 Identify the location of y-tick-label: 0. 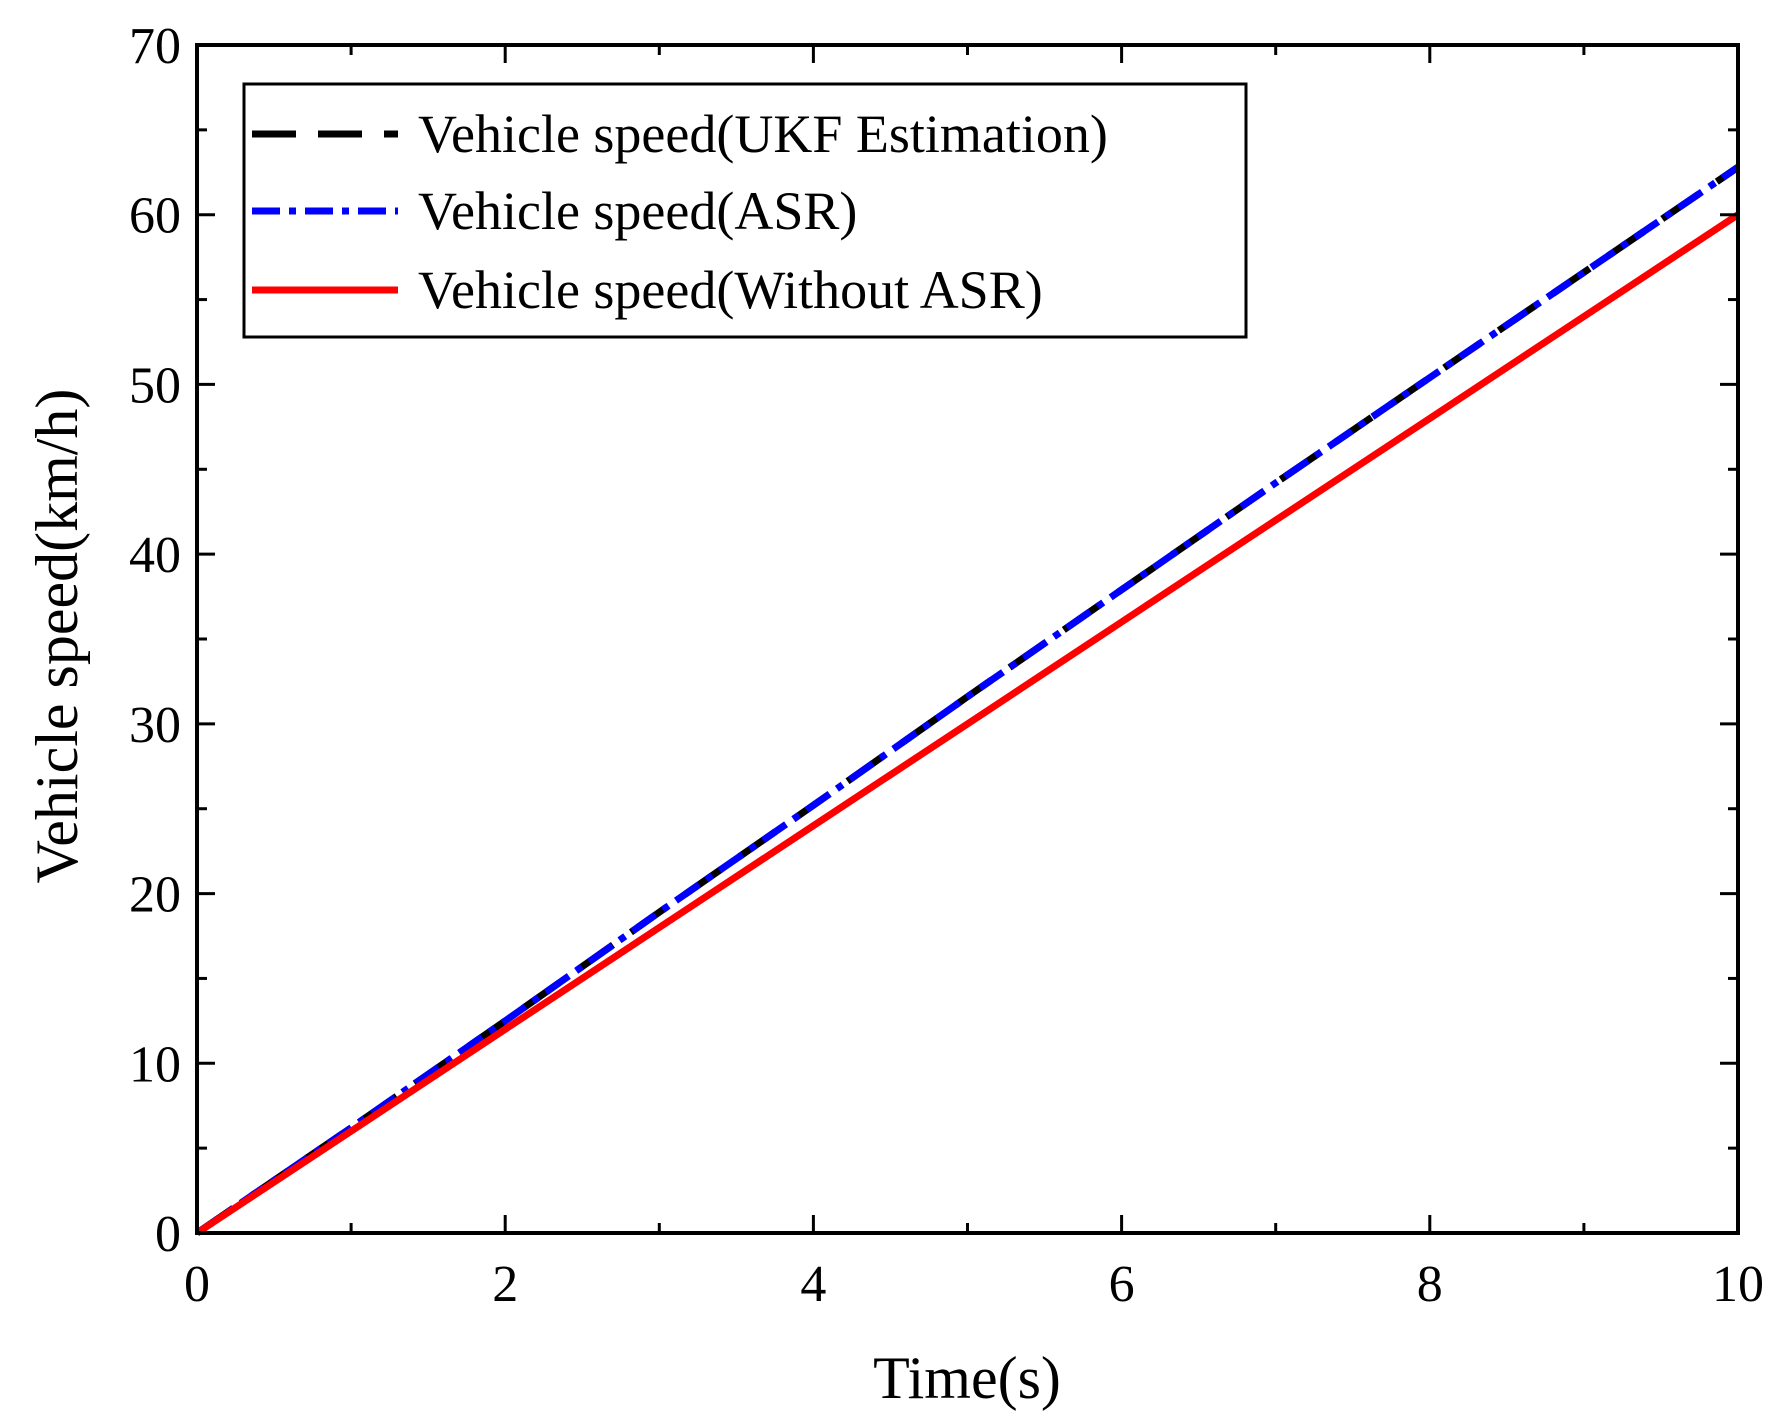
(168, 1234).